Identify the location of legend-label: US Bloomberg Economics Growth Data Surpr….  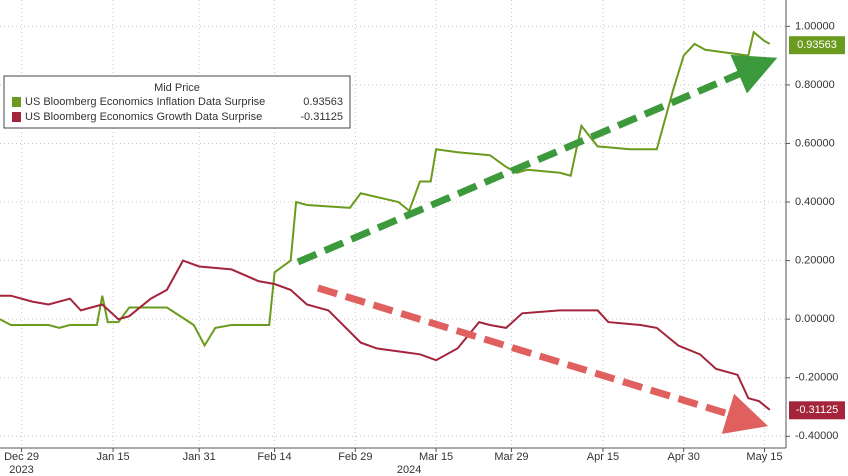
(143, 117).